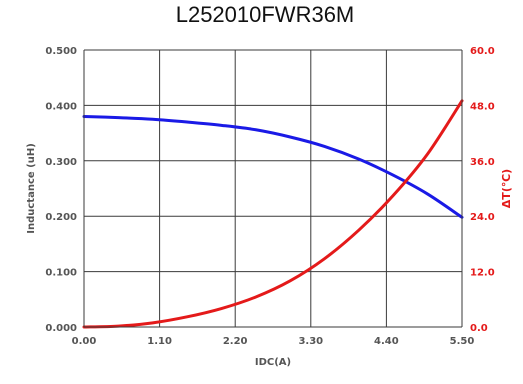  I want to click on x-tick-label: 5.50, so click(462, 341).